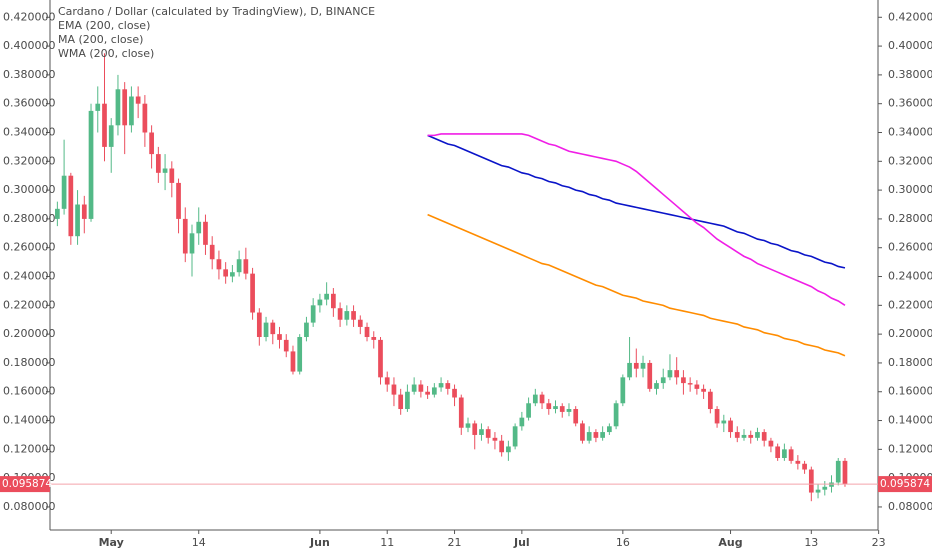 Image resolution: width=932 pixels, height=550 pixels. I want to click on y-tick-label: 0.340000, so click(910, 132).